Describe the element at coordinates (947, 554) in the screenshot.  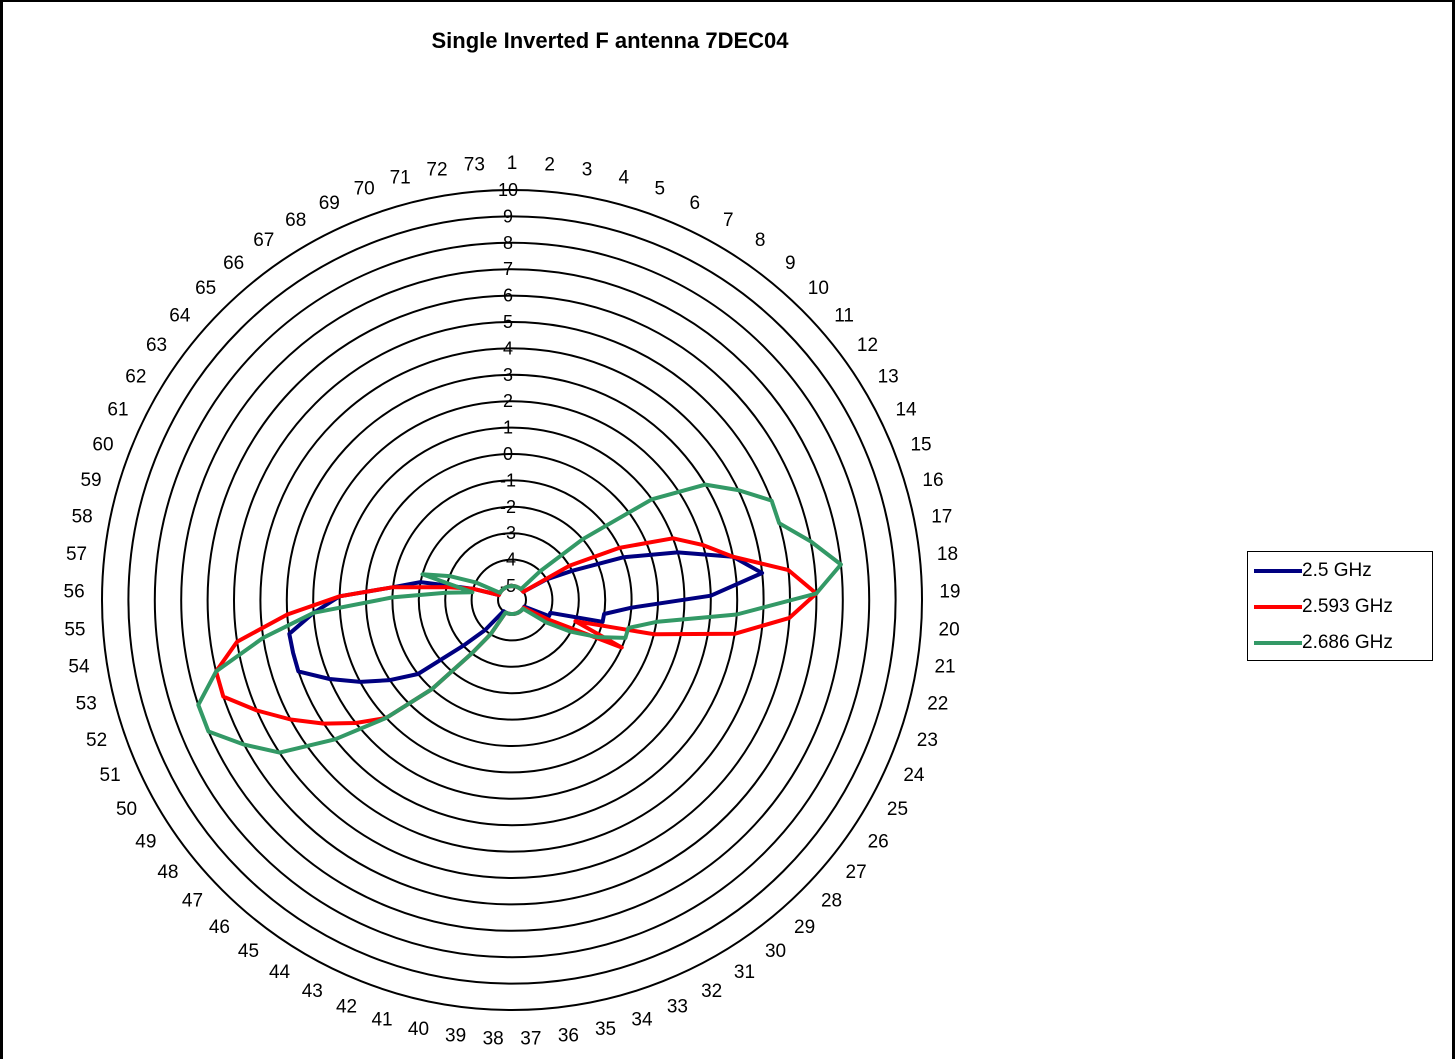
I see `category-label: 18` at that location.